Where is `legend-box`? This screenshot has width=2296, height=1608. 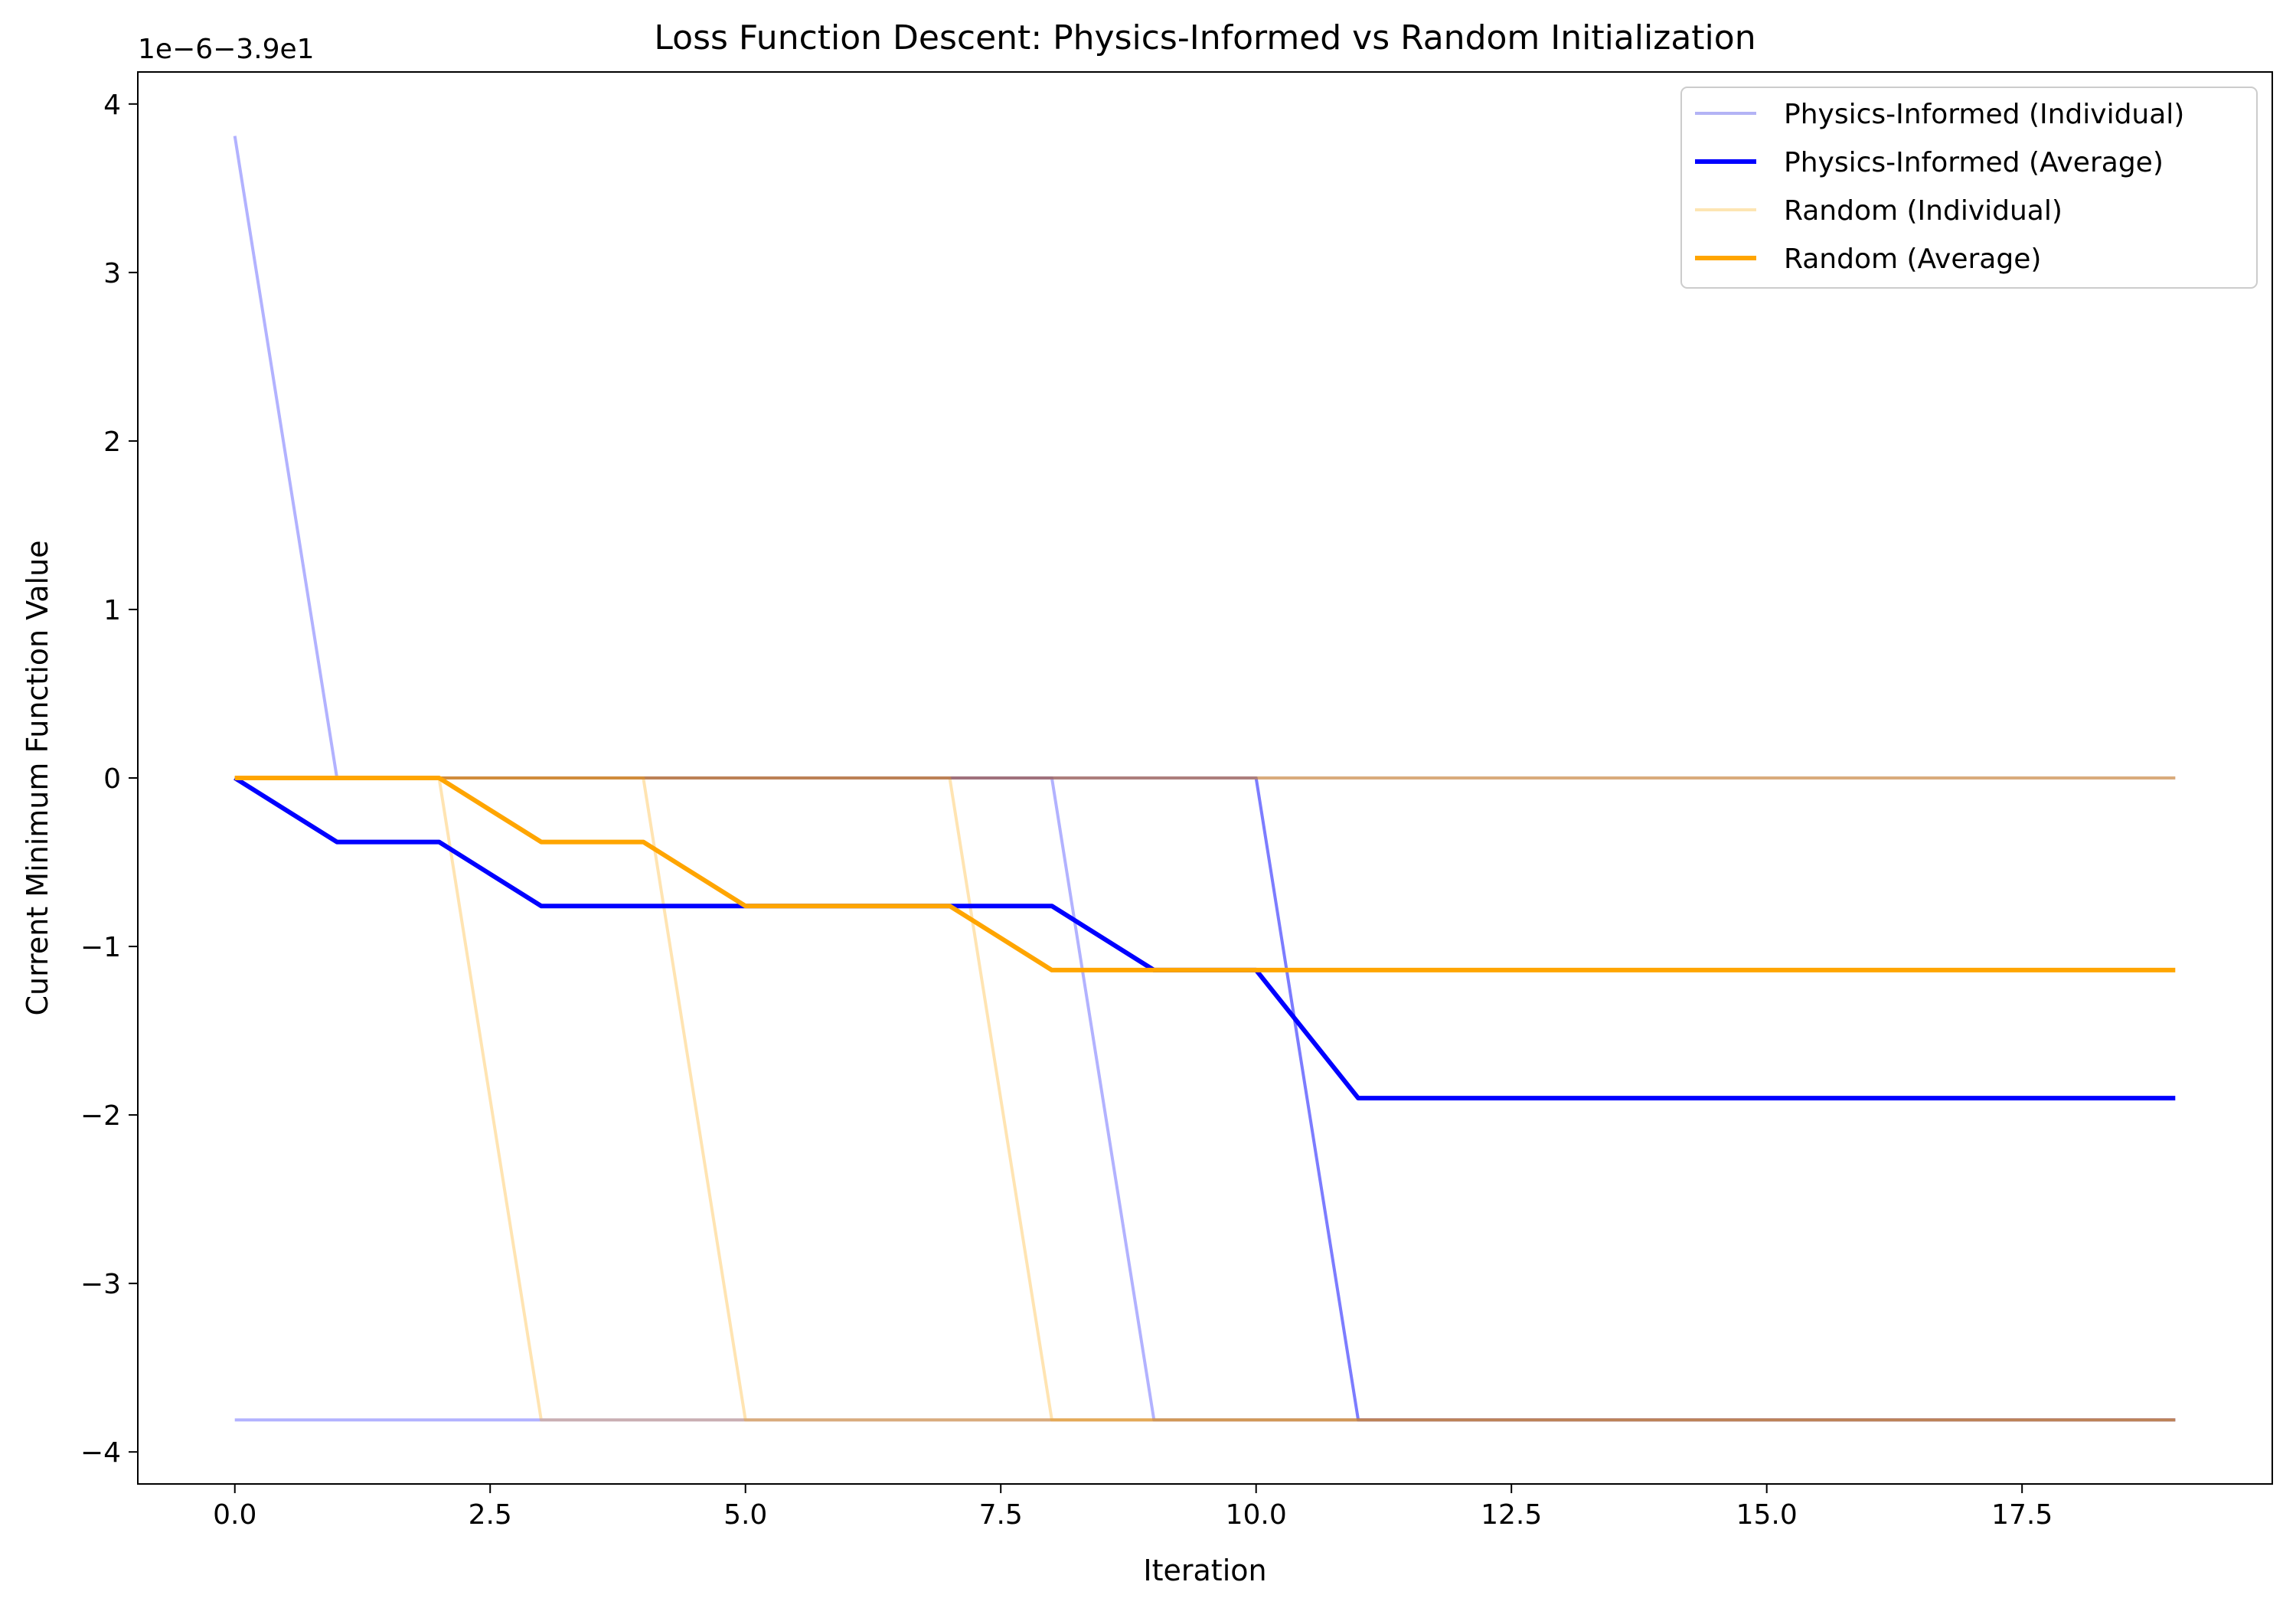 legend-box is located at coordinates (1969, 188).